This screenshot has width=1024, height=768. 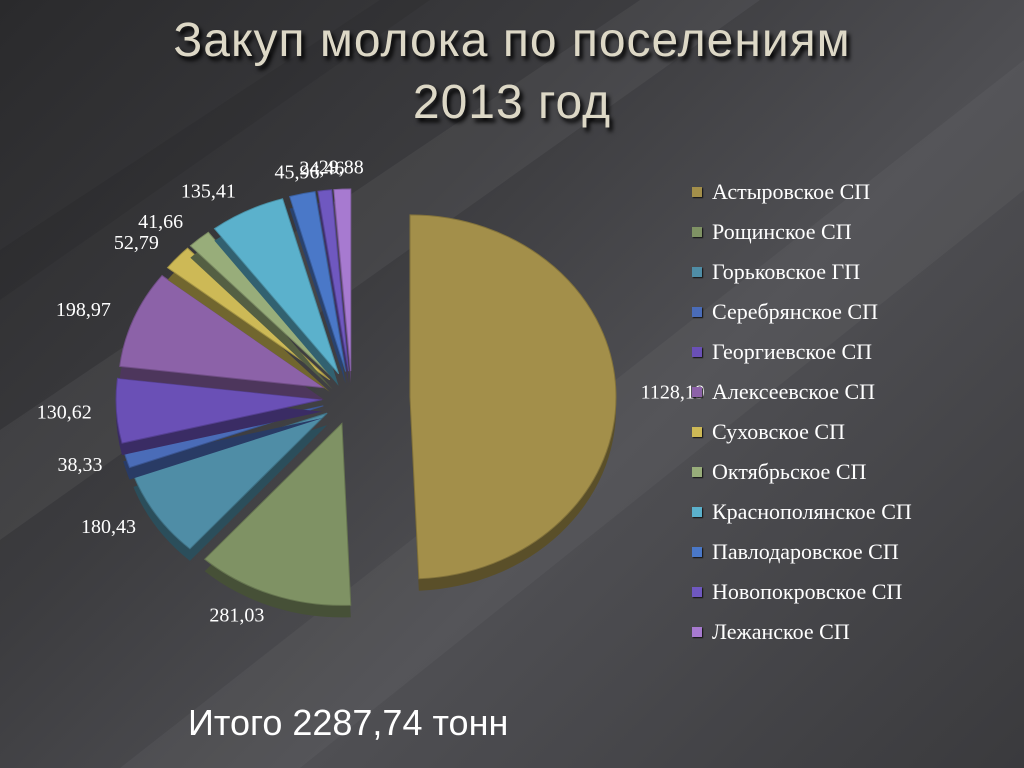 I want to click on legend-item: Новопокровское СП, so click(x=852, y=592).